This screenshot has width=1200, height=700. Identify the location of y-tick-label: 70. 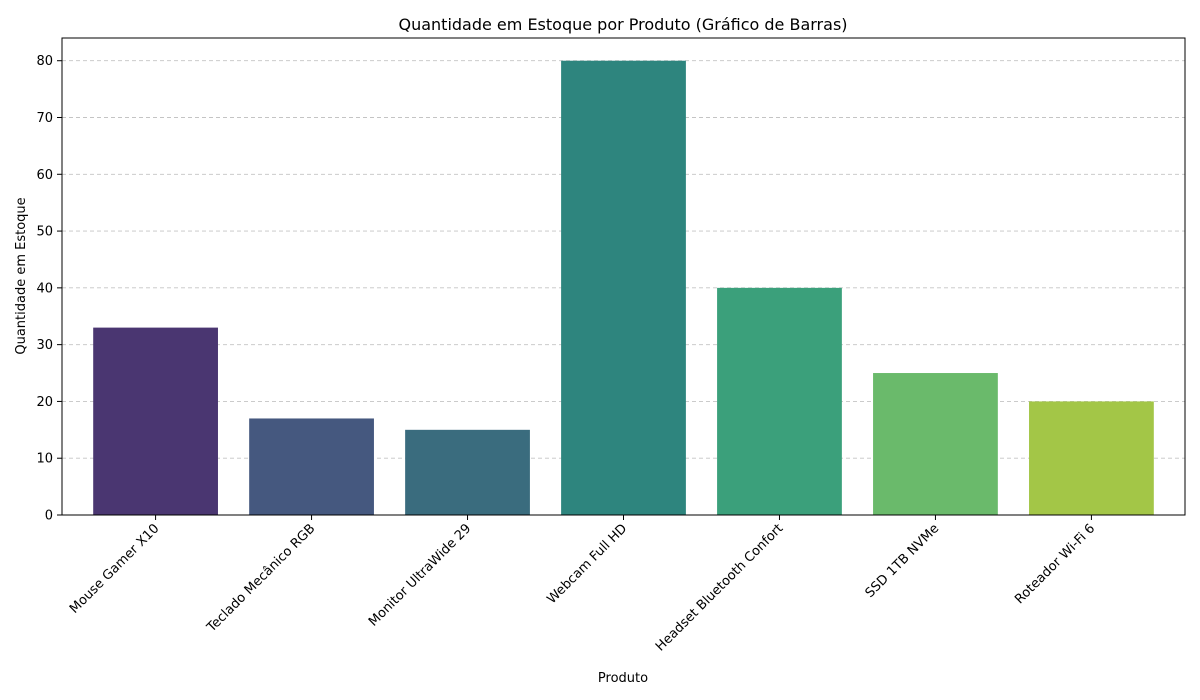
(44, 118).